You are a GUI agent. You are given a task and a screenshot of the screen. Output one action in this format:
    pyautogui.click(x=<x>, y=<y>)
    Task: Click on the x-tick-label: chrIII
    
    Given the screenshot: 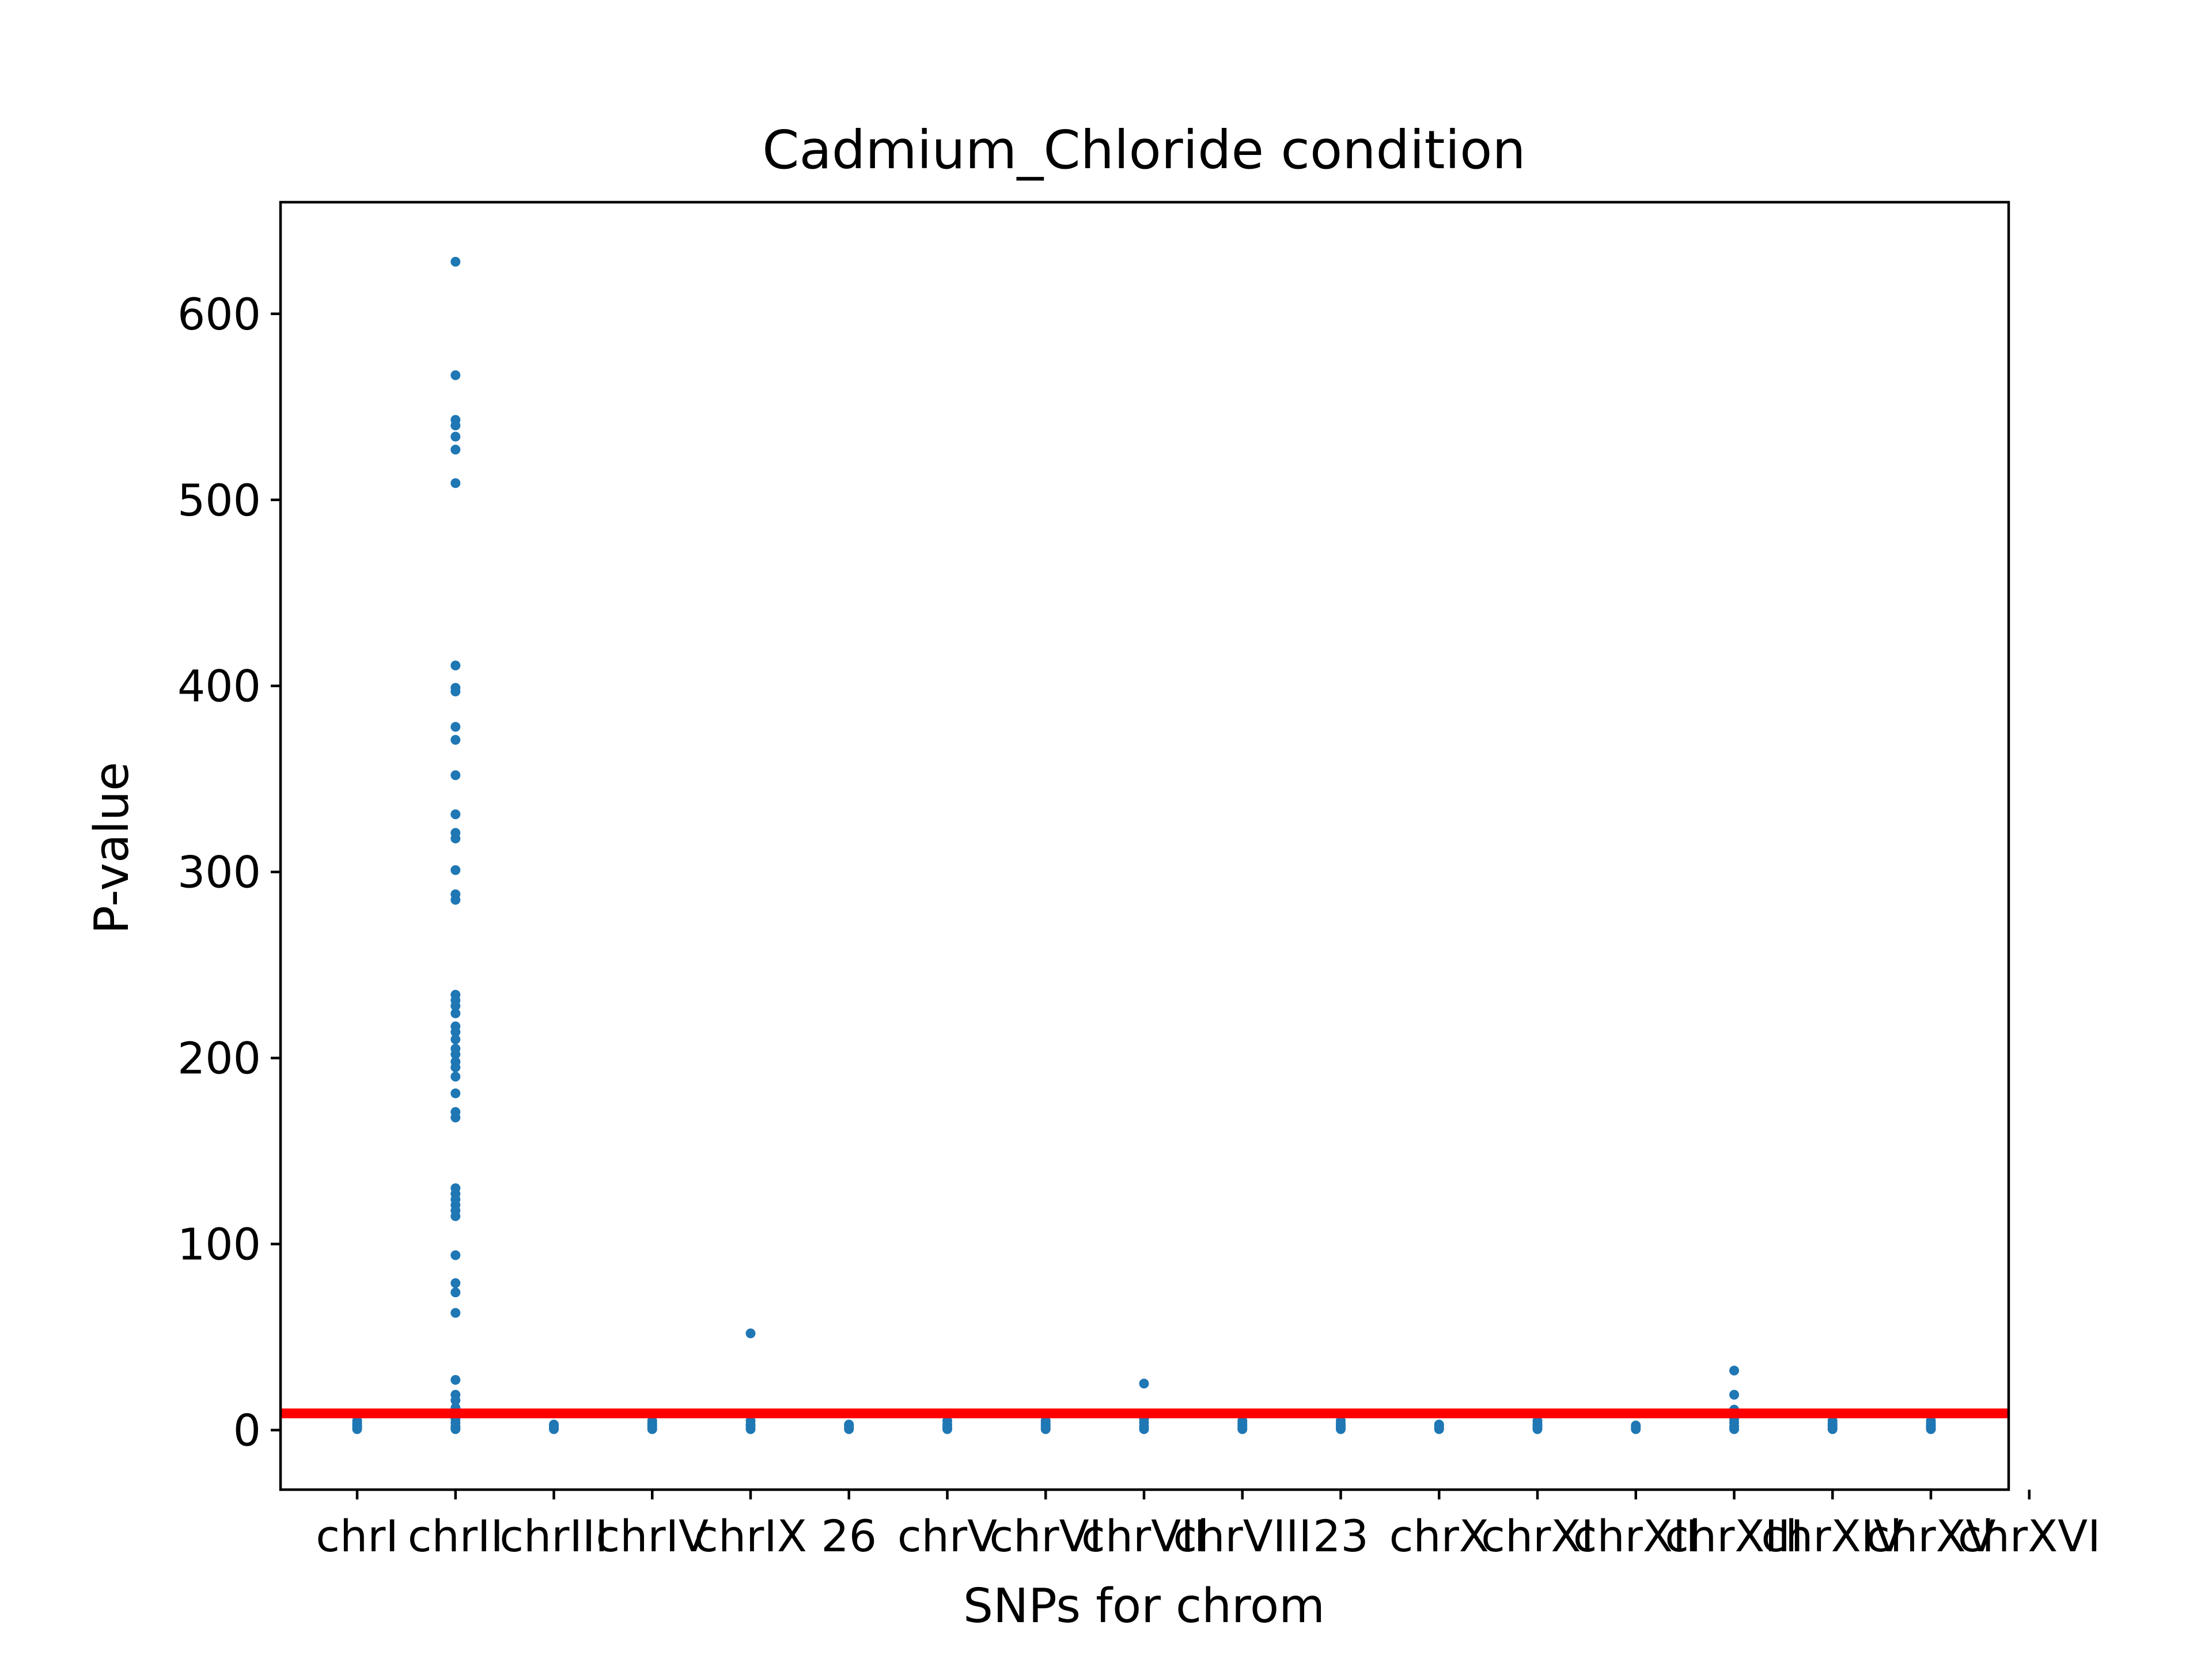 What is the action you would take?
    pyautogui.click(x=553, y=1536)
    